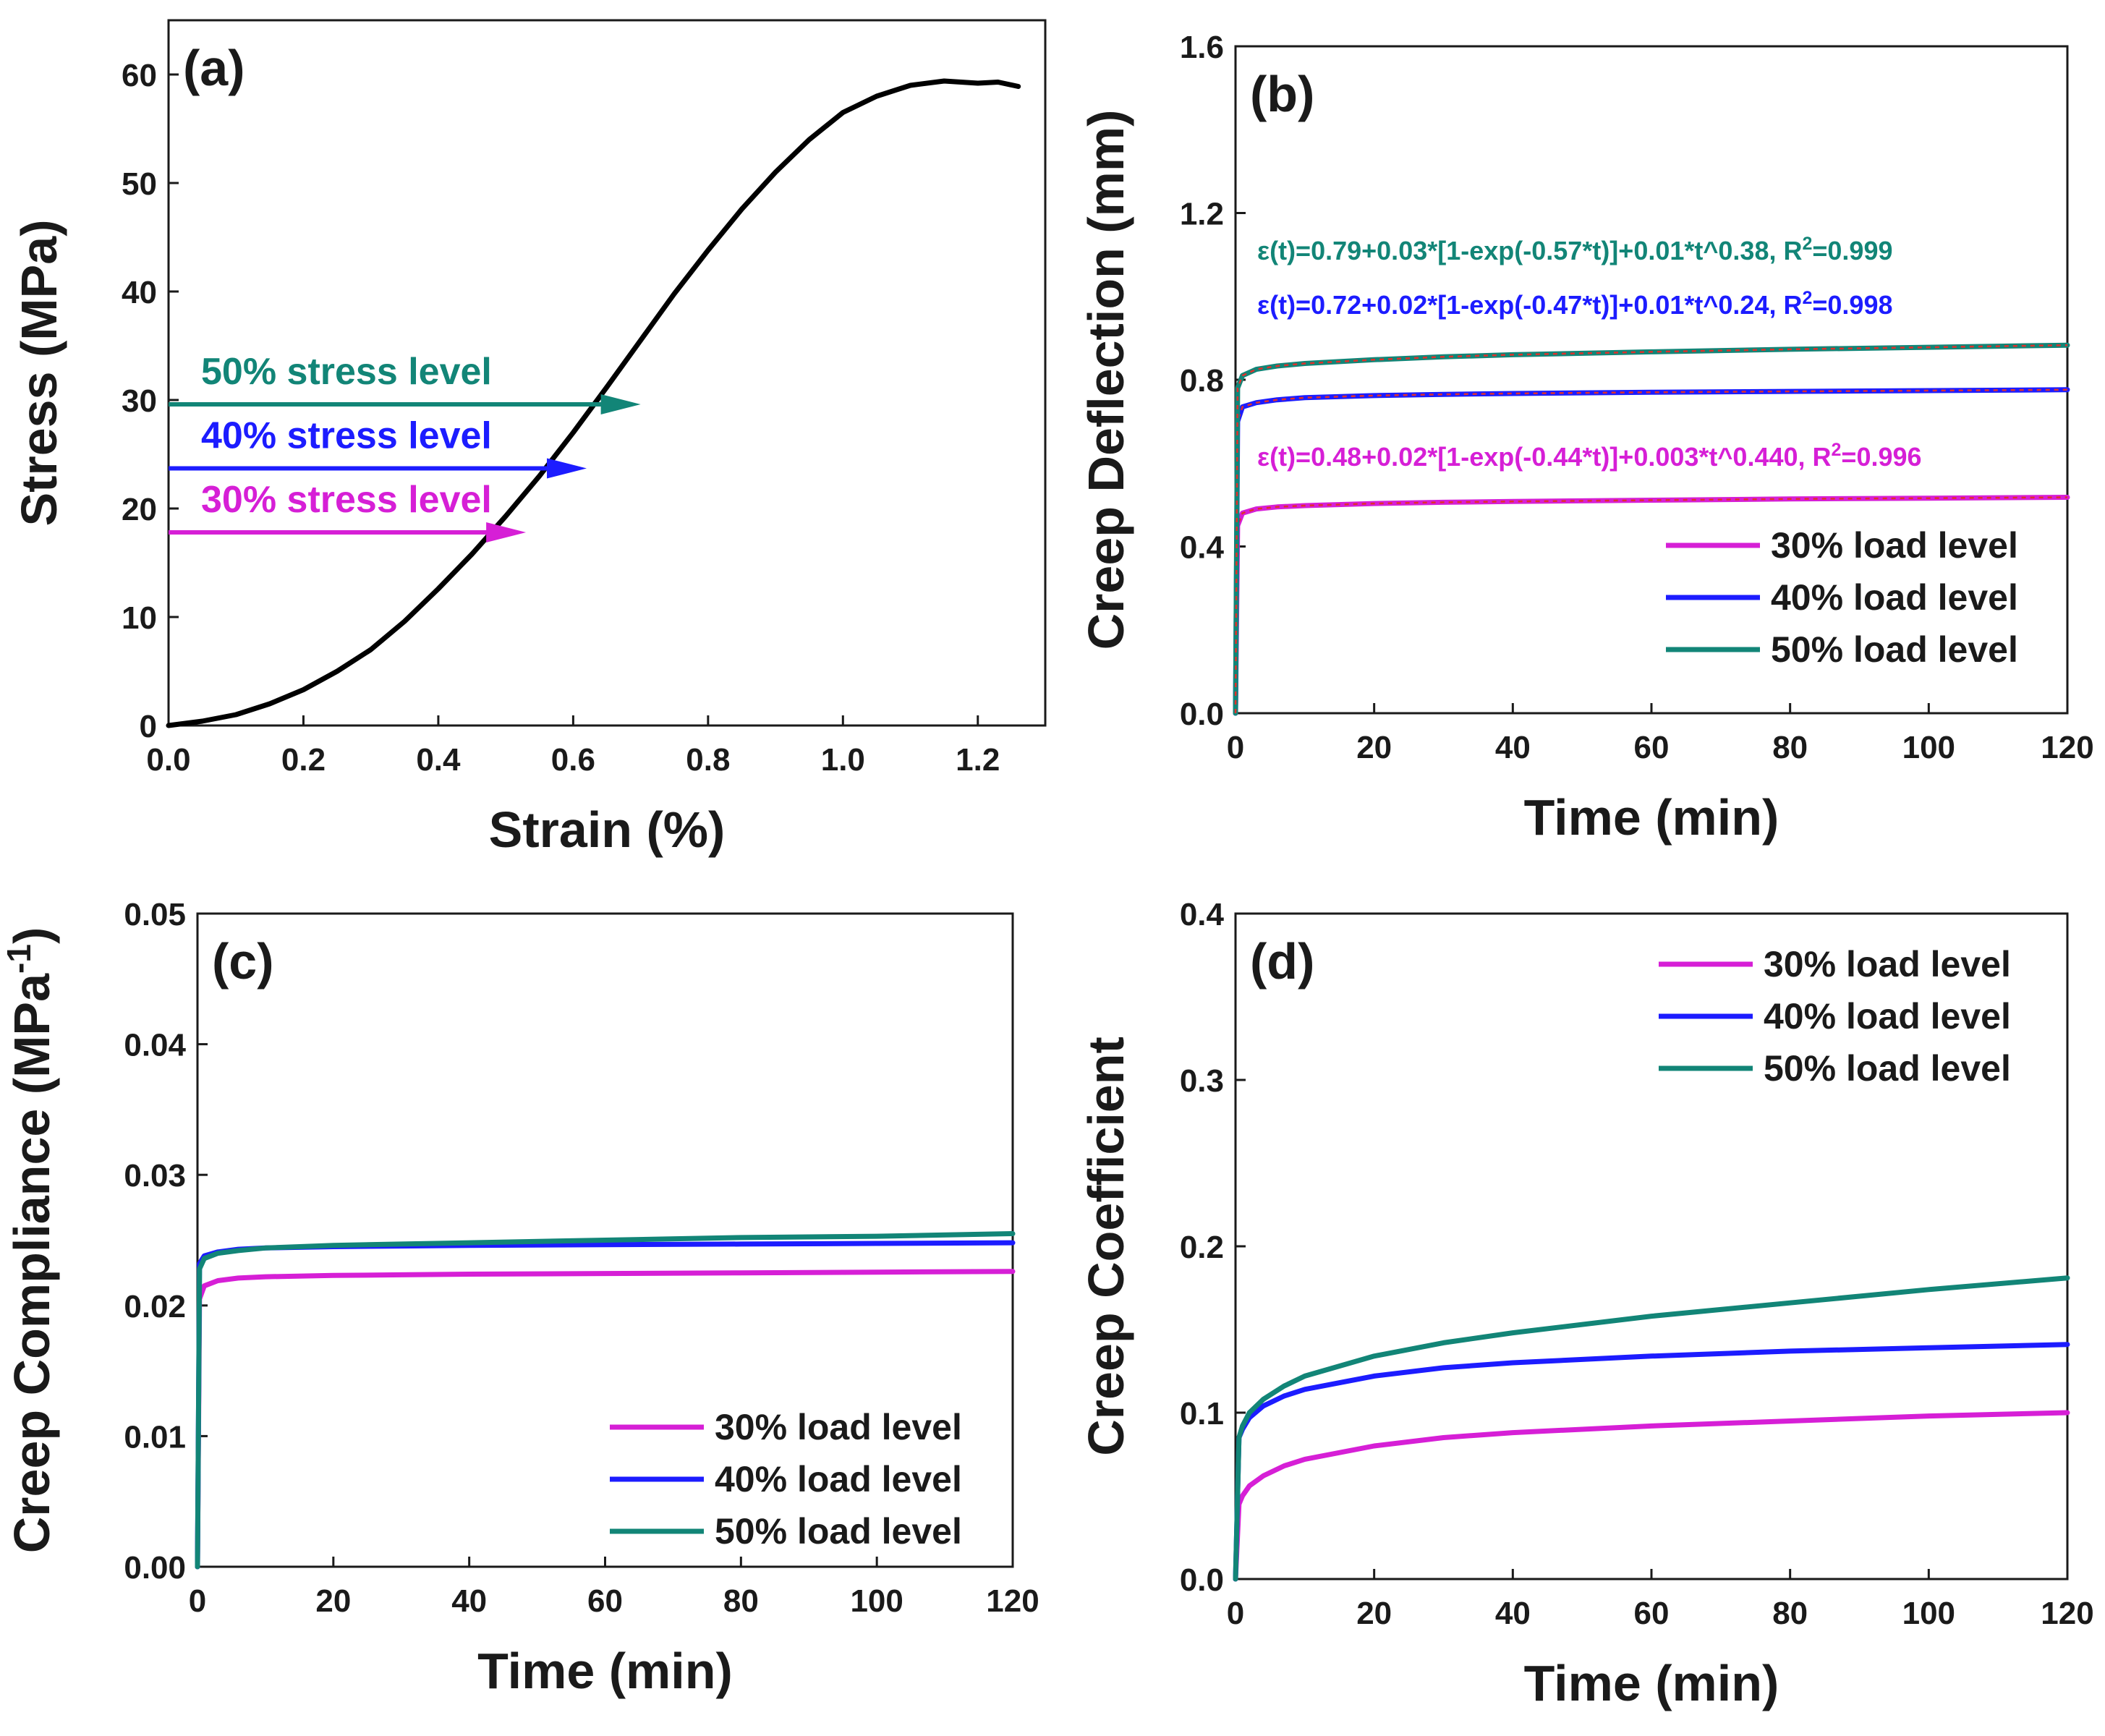  Describe the element at coordinates (1202, 381) in the screenshot. I see `y-tick-label: 0.8` at that location.